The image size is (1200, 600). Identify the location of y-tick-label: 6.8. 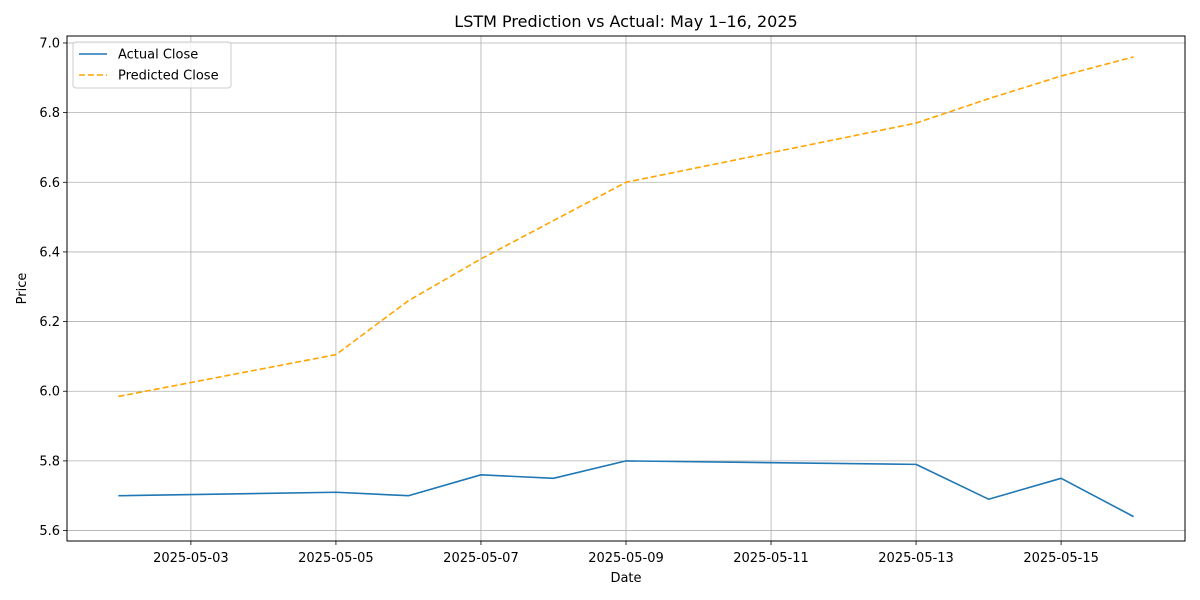
(49, 113).